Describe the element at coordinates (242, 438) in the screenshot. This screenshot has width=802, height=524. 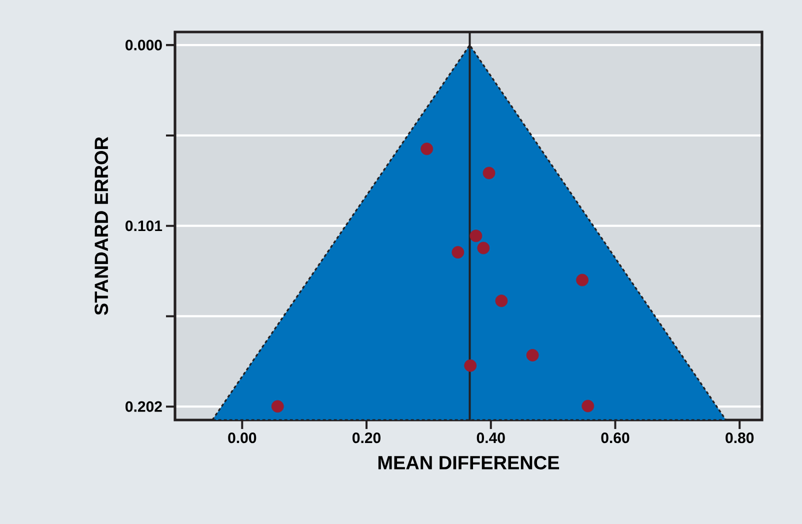
I see `x-tick-label: 0.00` at that location.